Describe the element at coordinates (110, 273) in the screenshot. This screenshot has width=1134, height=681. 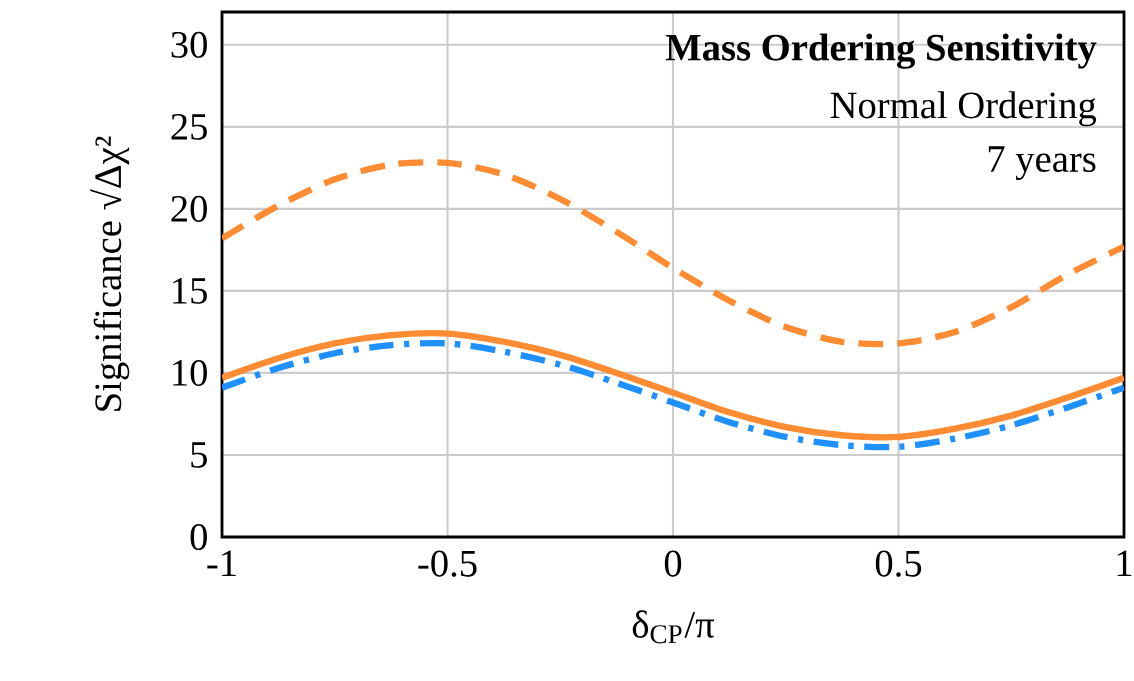
I see `y-axis-title: Significance √Δχ²` at that location.